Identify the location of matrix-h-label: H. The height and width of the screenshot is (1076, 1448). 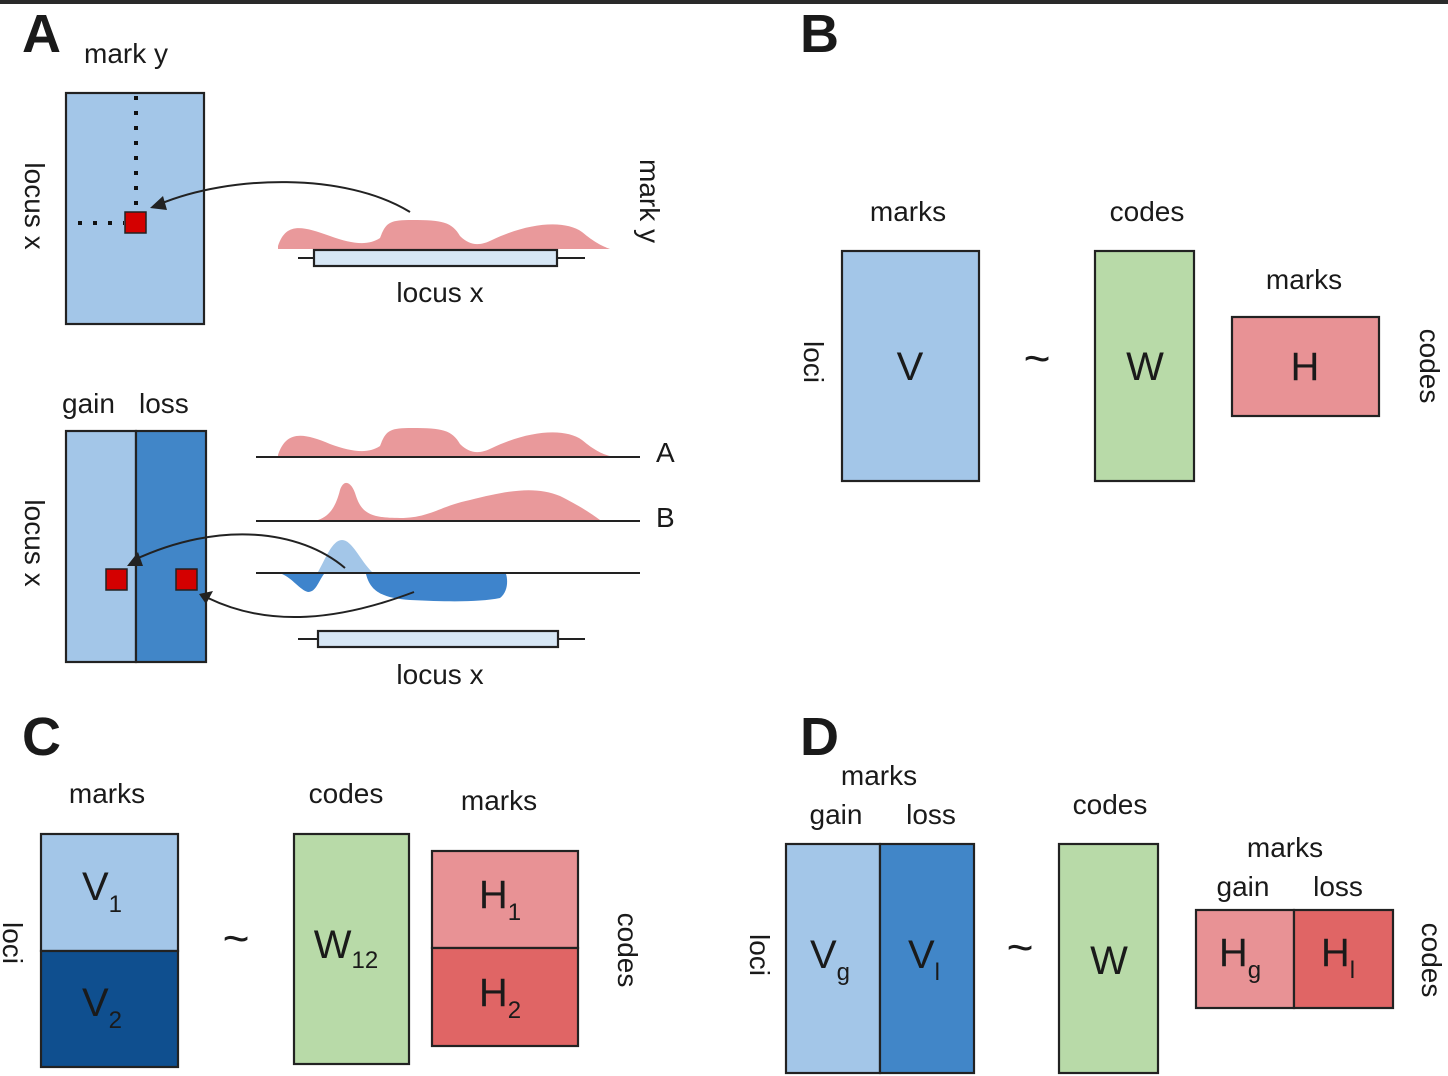
(1305, 367).